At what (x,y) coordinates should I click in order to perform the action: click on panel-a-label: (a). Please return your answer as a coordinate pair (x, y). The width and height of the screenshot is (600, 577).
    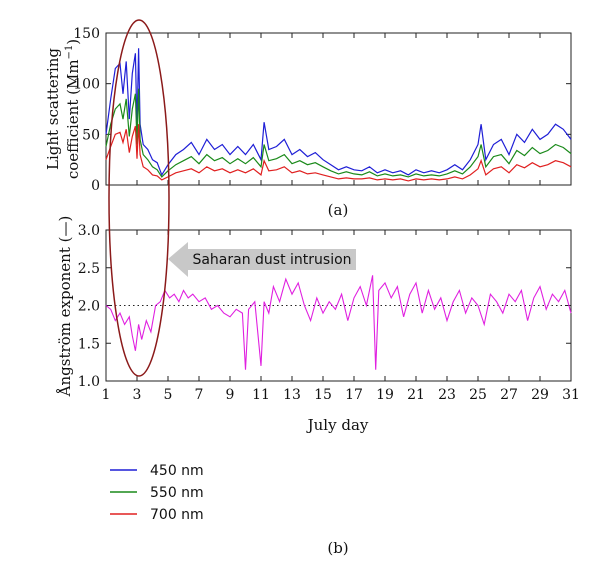
    Looking at the image, I should click on (338, 210).